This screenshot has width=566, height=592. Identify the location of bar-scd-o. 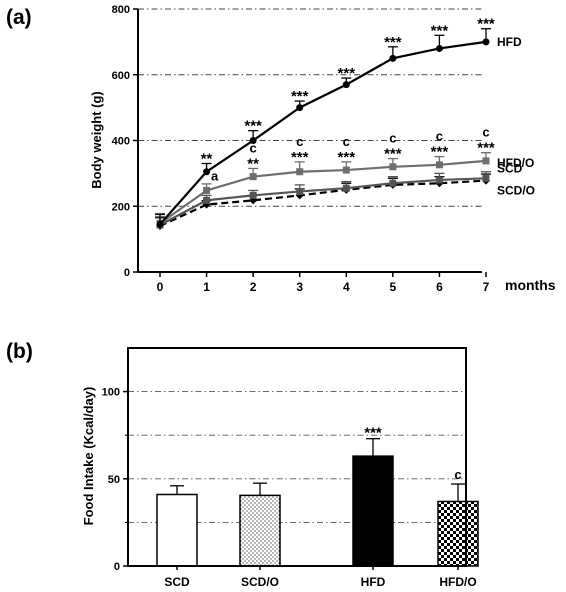
(260, 530).